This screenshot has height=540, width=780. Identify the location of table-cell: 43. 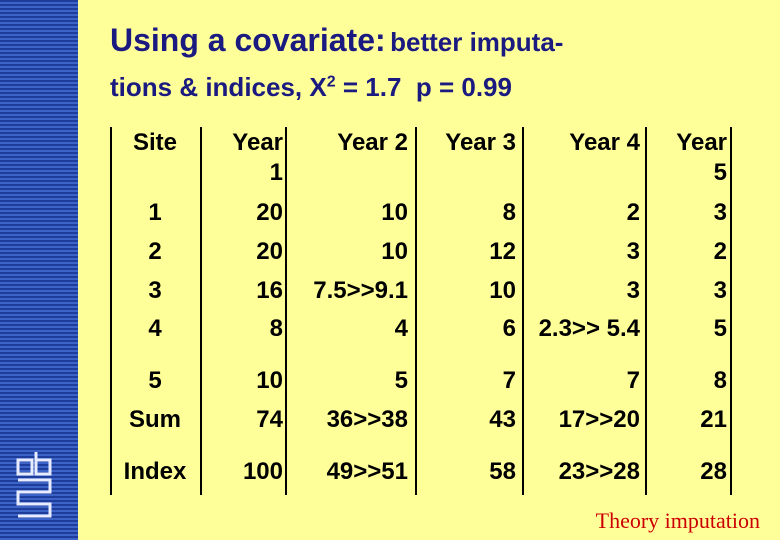
(502, 419).